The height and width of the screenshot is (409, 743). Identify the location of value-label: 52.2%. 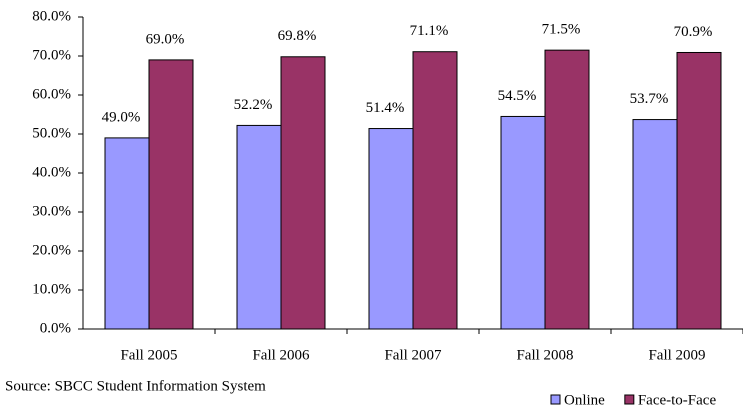
(253, 105).